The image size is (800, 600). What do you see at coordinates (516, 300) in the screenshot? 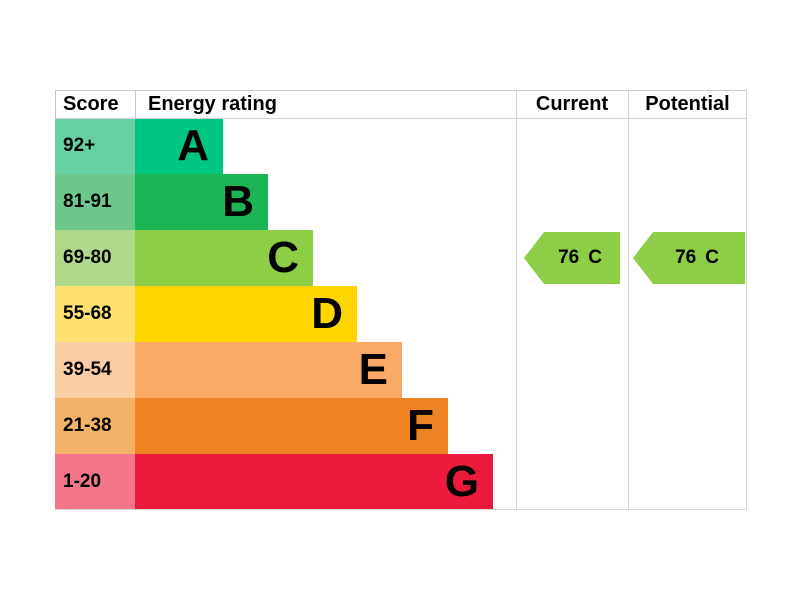
I see `current-column-line` at bounding box center [516, 300].